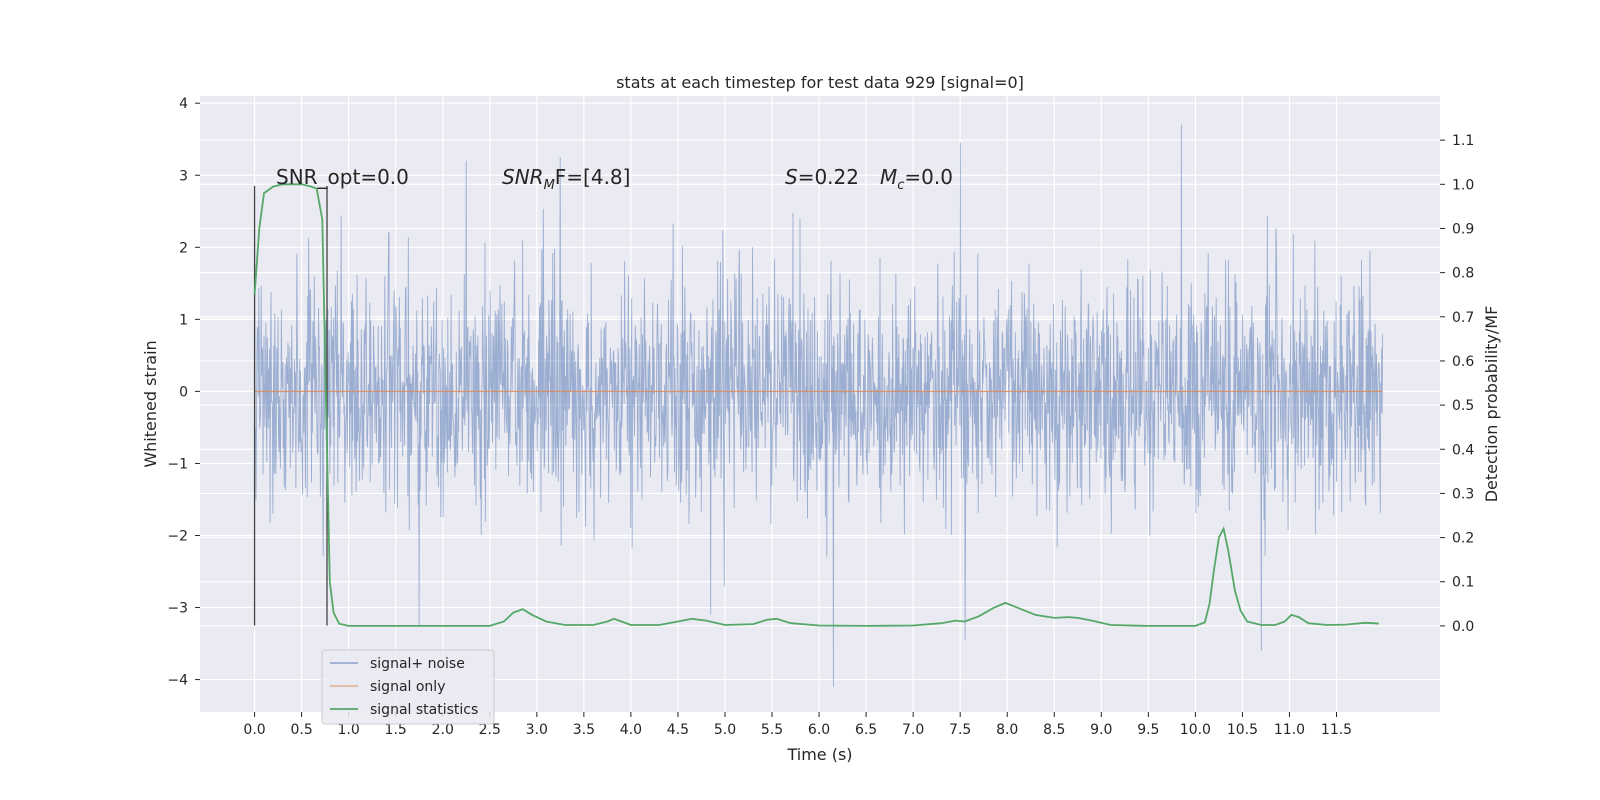  Describe the element at coordinates (725, 730) in the screenshot. I see `x-tick-label: 5.0` at that location.